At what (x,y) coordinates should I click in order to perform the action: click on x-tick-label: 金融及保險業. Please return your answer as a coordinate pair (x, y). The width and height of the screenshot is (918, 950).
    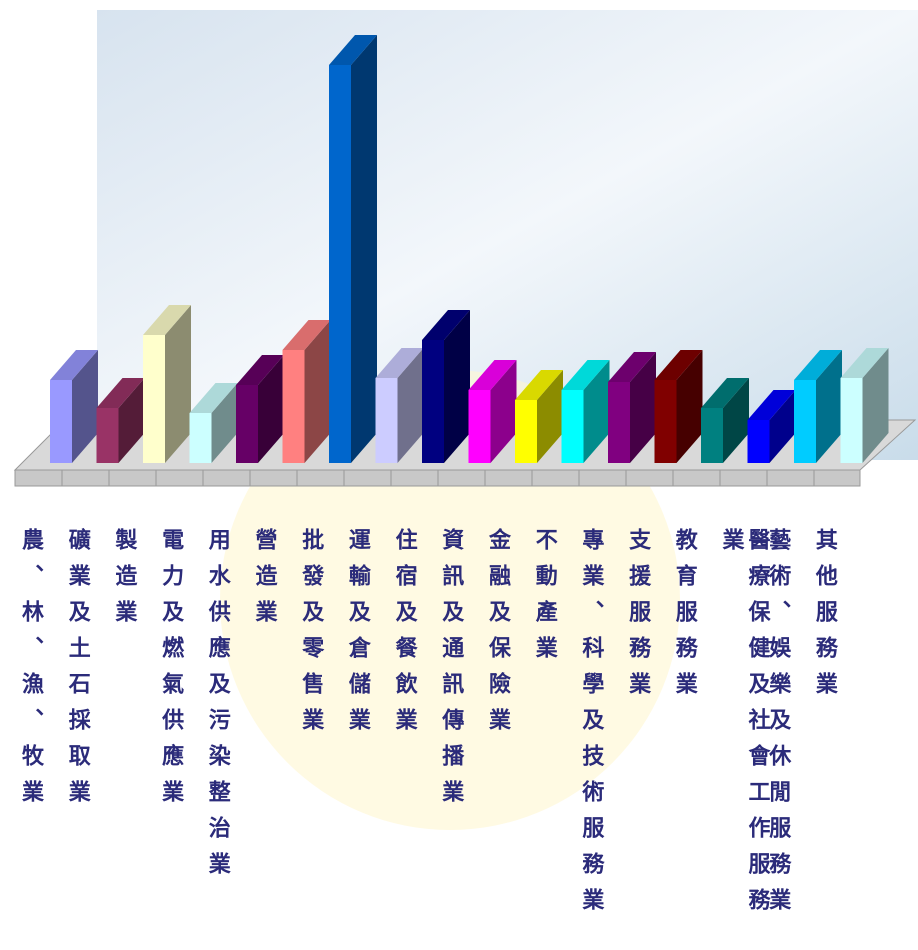
    Looking at the image, I should click on (497, 636).